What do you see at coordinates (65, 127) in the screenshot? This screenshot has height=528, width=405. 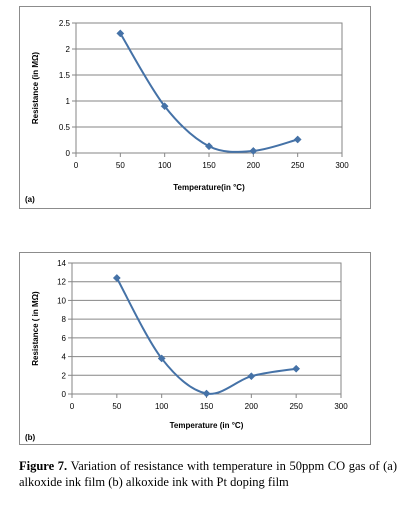 I see `y-tick-label: 0.5` at bounding box center [65, 127].